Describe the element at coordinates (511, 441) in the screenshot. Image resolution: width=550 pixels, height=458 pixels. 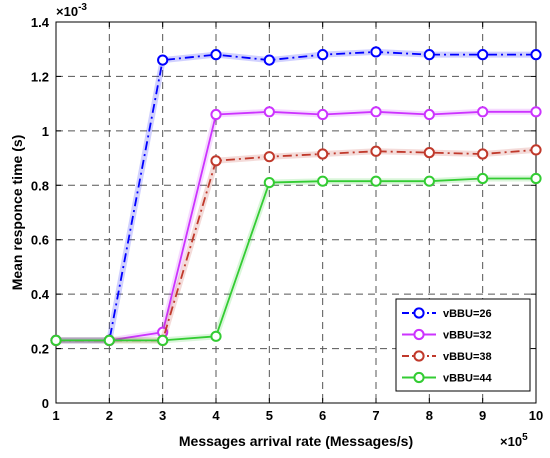
I see `x-exponent-base: ×10` at that location.